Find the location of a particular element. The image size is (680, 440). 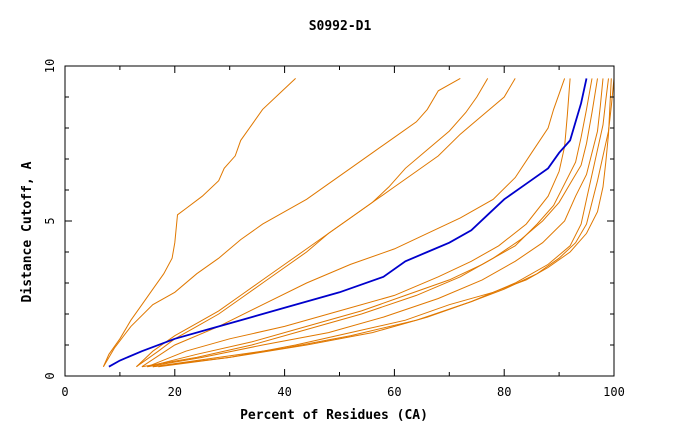

x-tick-label: 60 is located at coordinates (394, 392).